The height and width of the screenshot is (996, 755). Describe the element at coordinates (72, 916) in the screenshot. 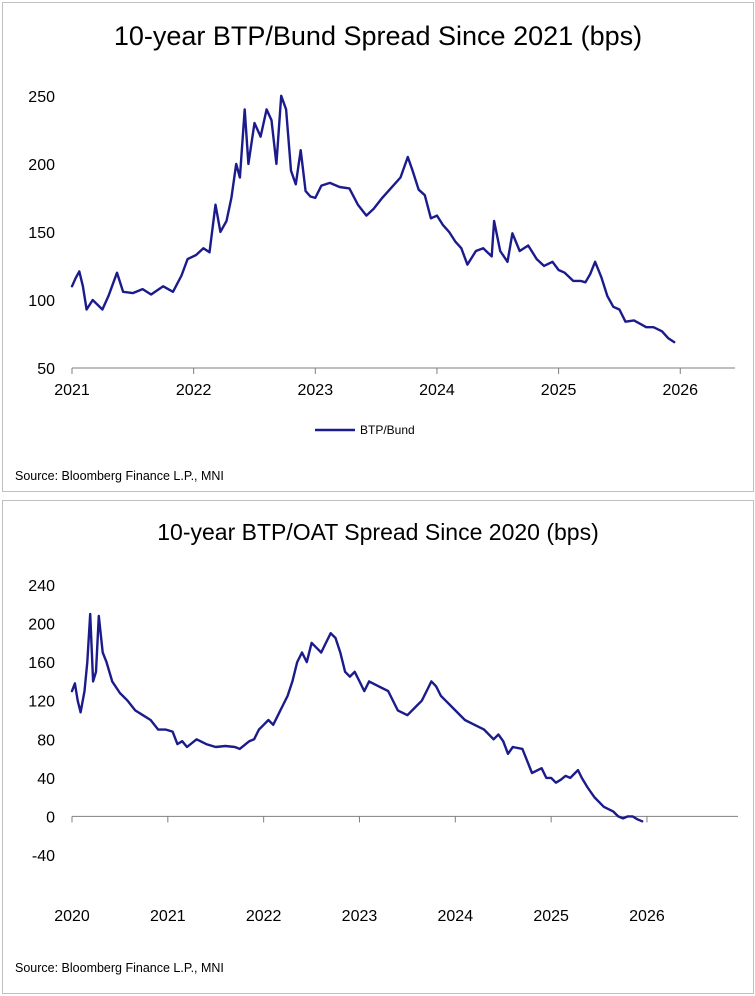

I see `x-tick-label: 2020` at that location.